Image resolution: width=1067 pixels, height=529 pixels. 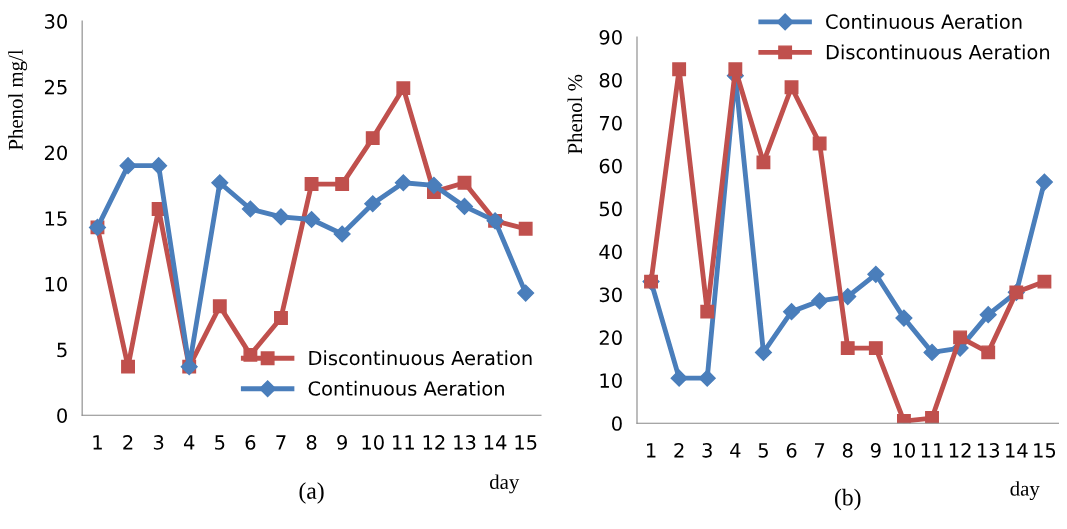 I want to click on y-axis-title: Phenol mg/l, so click(x=18, y=100).